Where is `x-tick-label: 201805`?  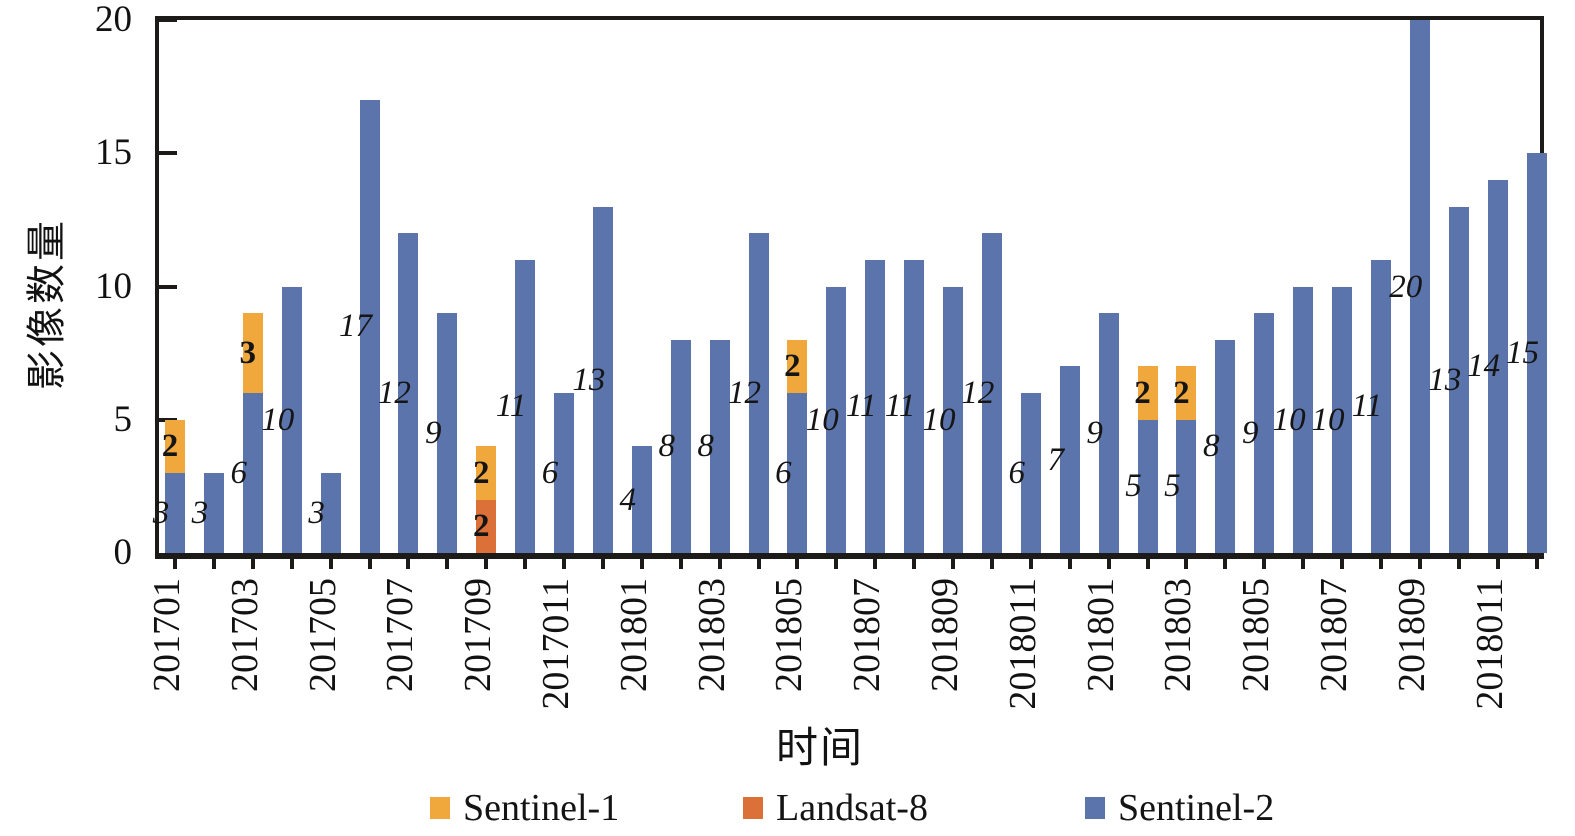 x-tick-label: 201805 is located at coordinates (789, 635).